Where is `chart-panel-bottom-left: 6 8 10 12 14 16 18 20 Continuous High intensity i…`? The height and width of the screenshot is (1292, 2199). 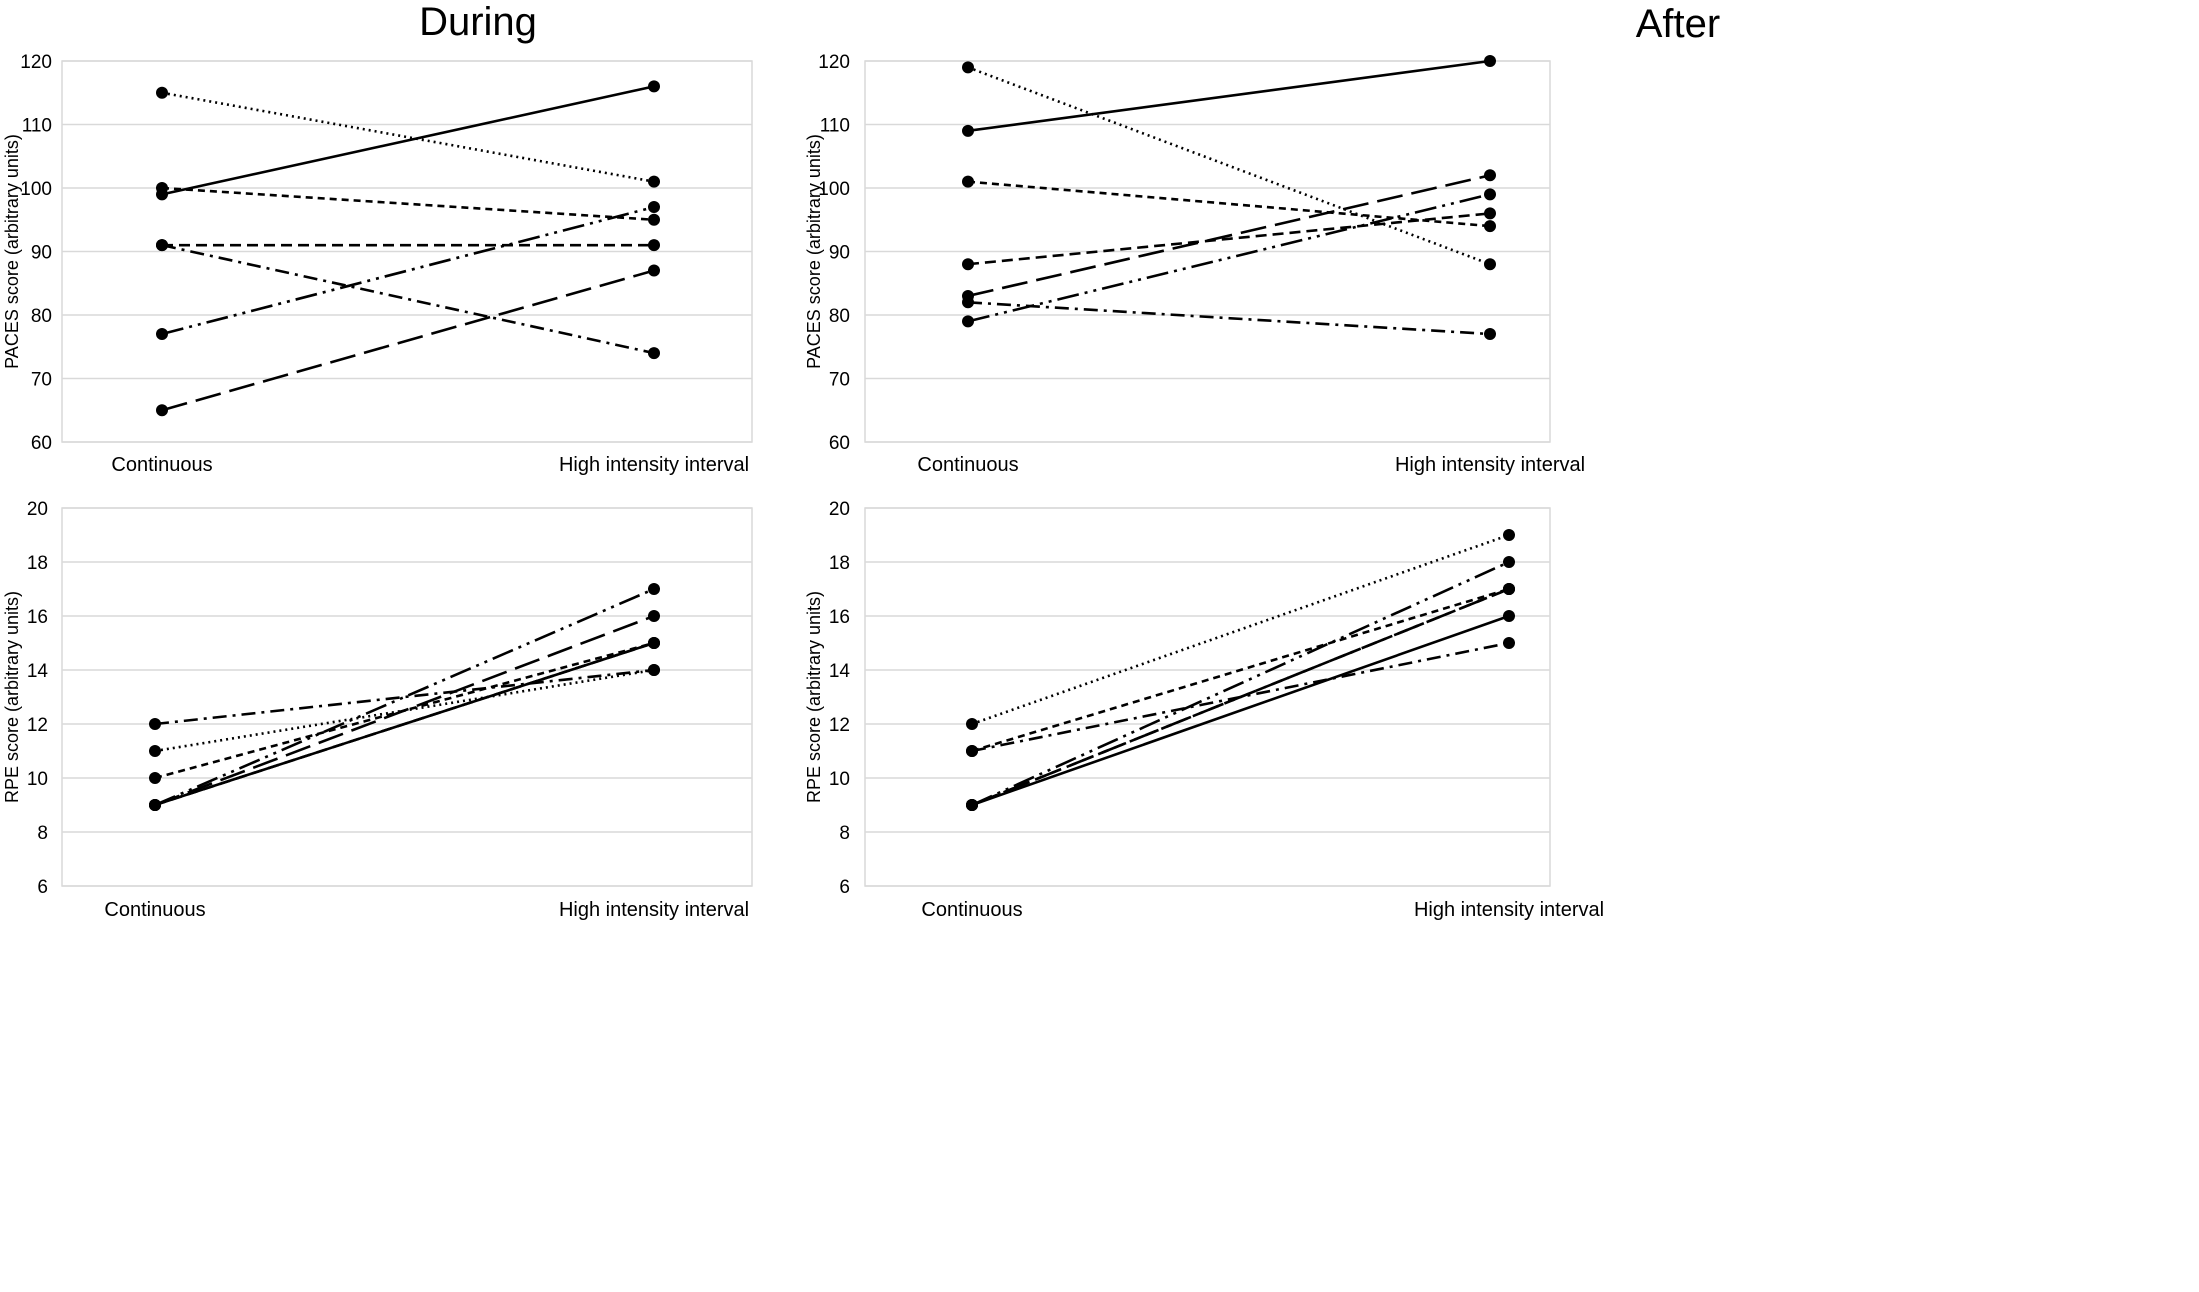
chart-panel-bottom-left: 6 8 10 12 14 16 18 20 Continuous High intensity i… is located at coordinates (377, 710).